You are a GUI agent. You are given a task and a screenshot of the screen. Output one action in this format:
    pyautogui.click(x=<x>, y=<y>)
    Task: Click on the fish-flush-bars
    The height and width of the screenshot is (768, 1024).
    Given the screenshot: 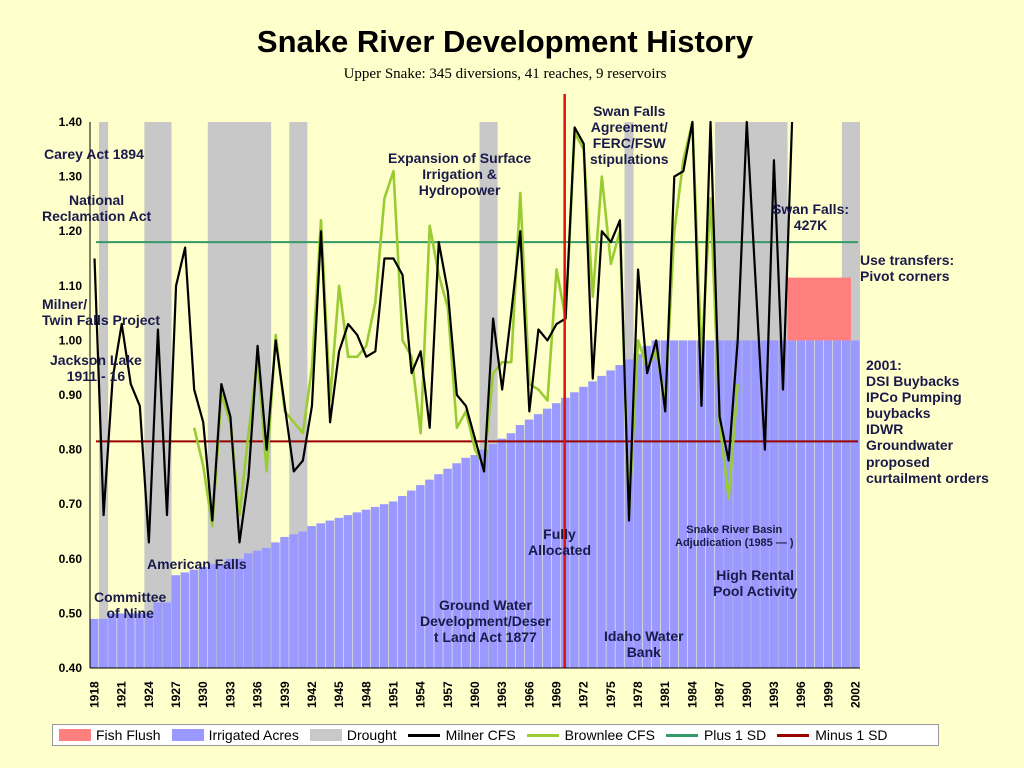 What is the action you would take?
    pyautogui.click(x=819, y=309)
    